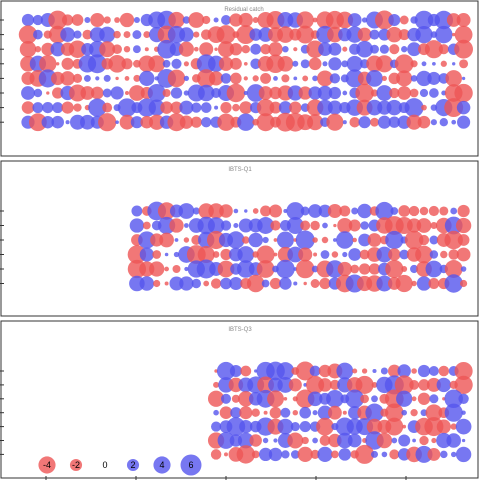 The height and width of the screenshot is (480, 480). Describe the element at coordinates (76, 465) in the screenshot. I see `legend-label: -2` at that location.